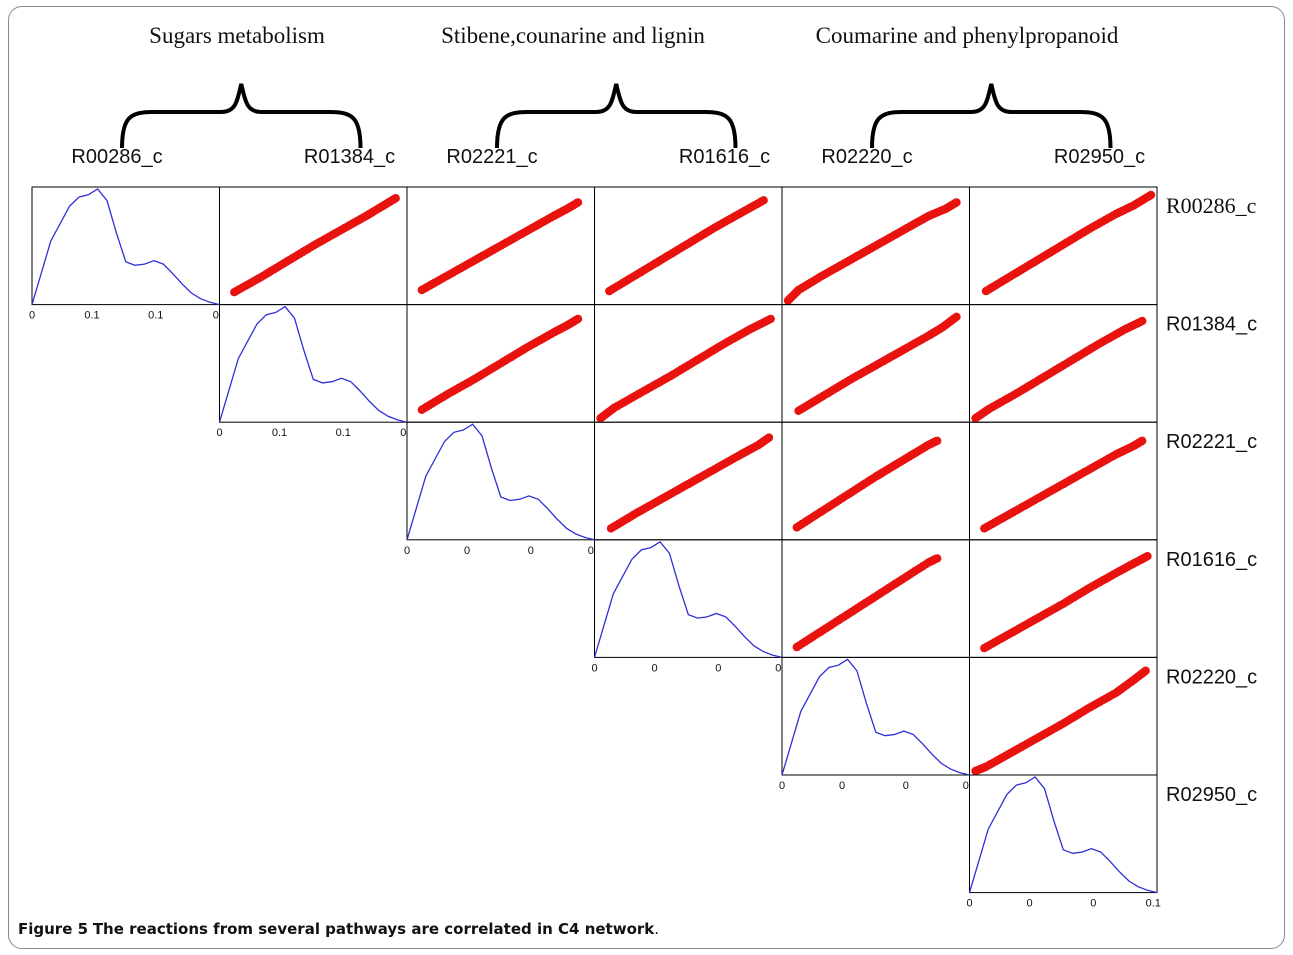  I want to click on column-label: R01384_c, so click(349, 157).